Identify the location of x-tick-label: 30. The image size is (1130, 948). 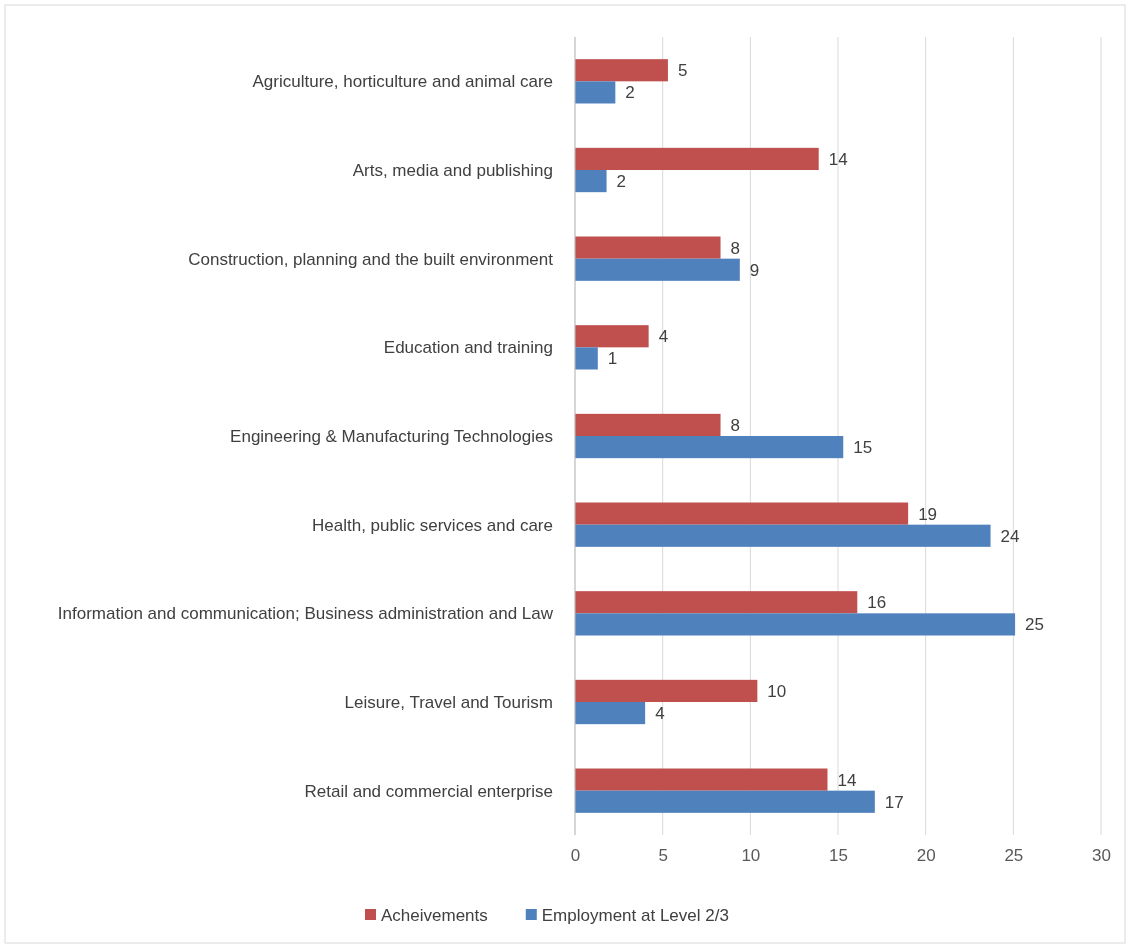
(1101, 856).